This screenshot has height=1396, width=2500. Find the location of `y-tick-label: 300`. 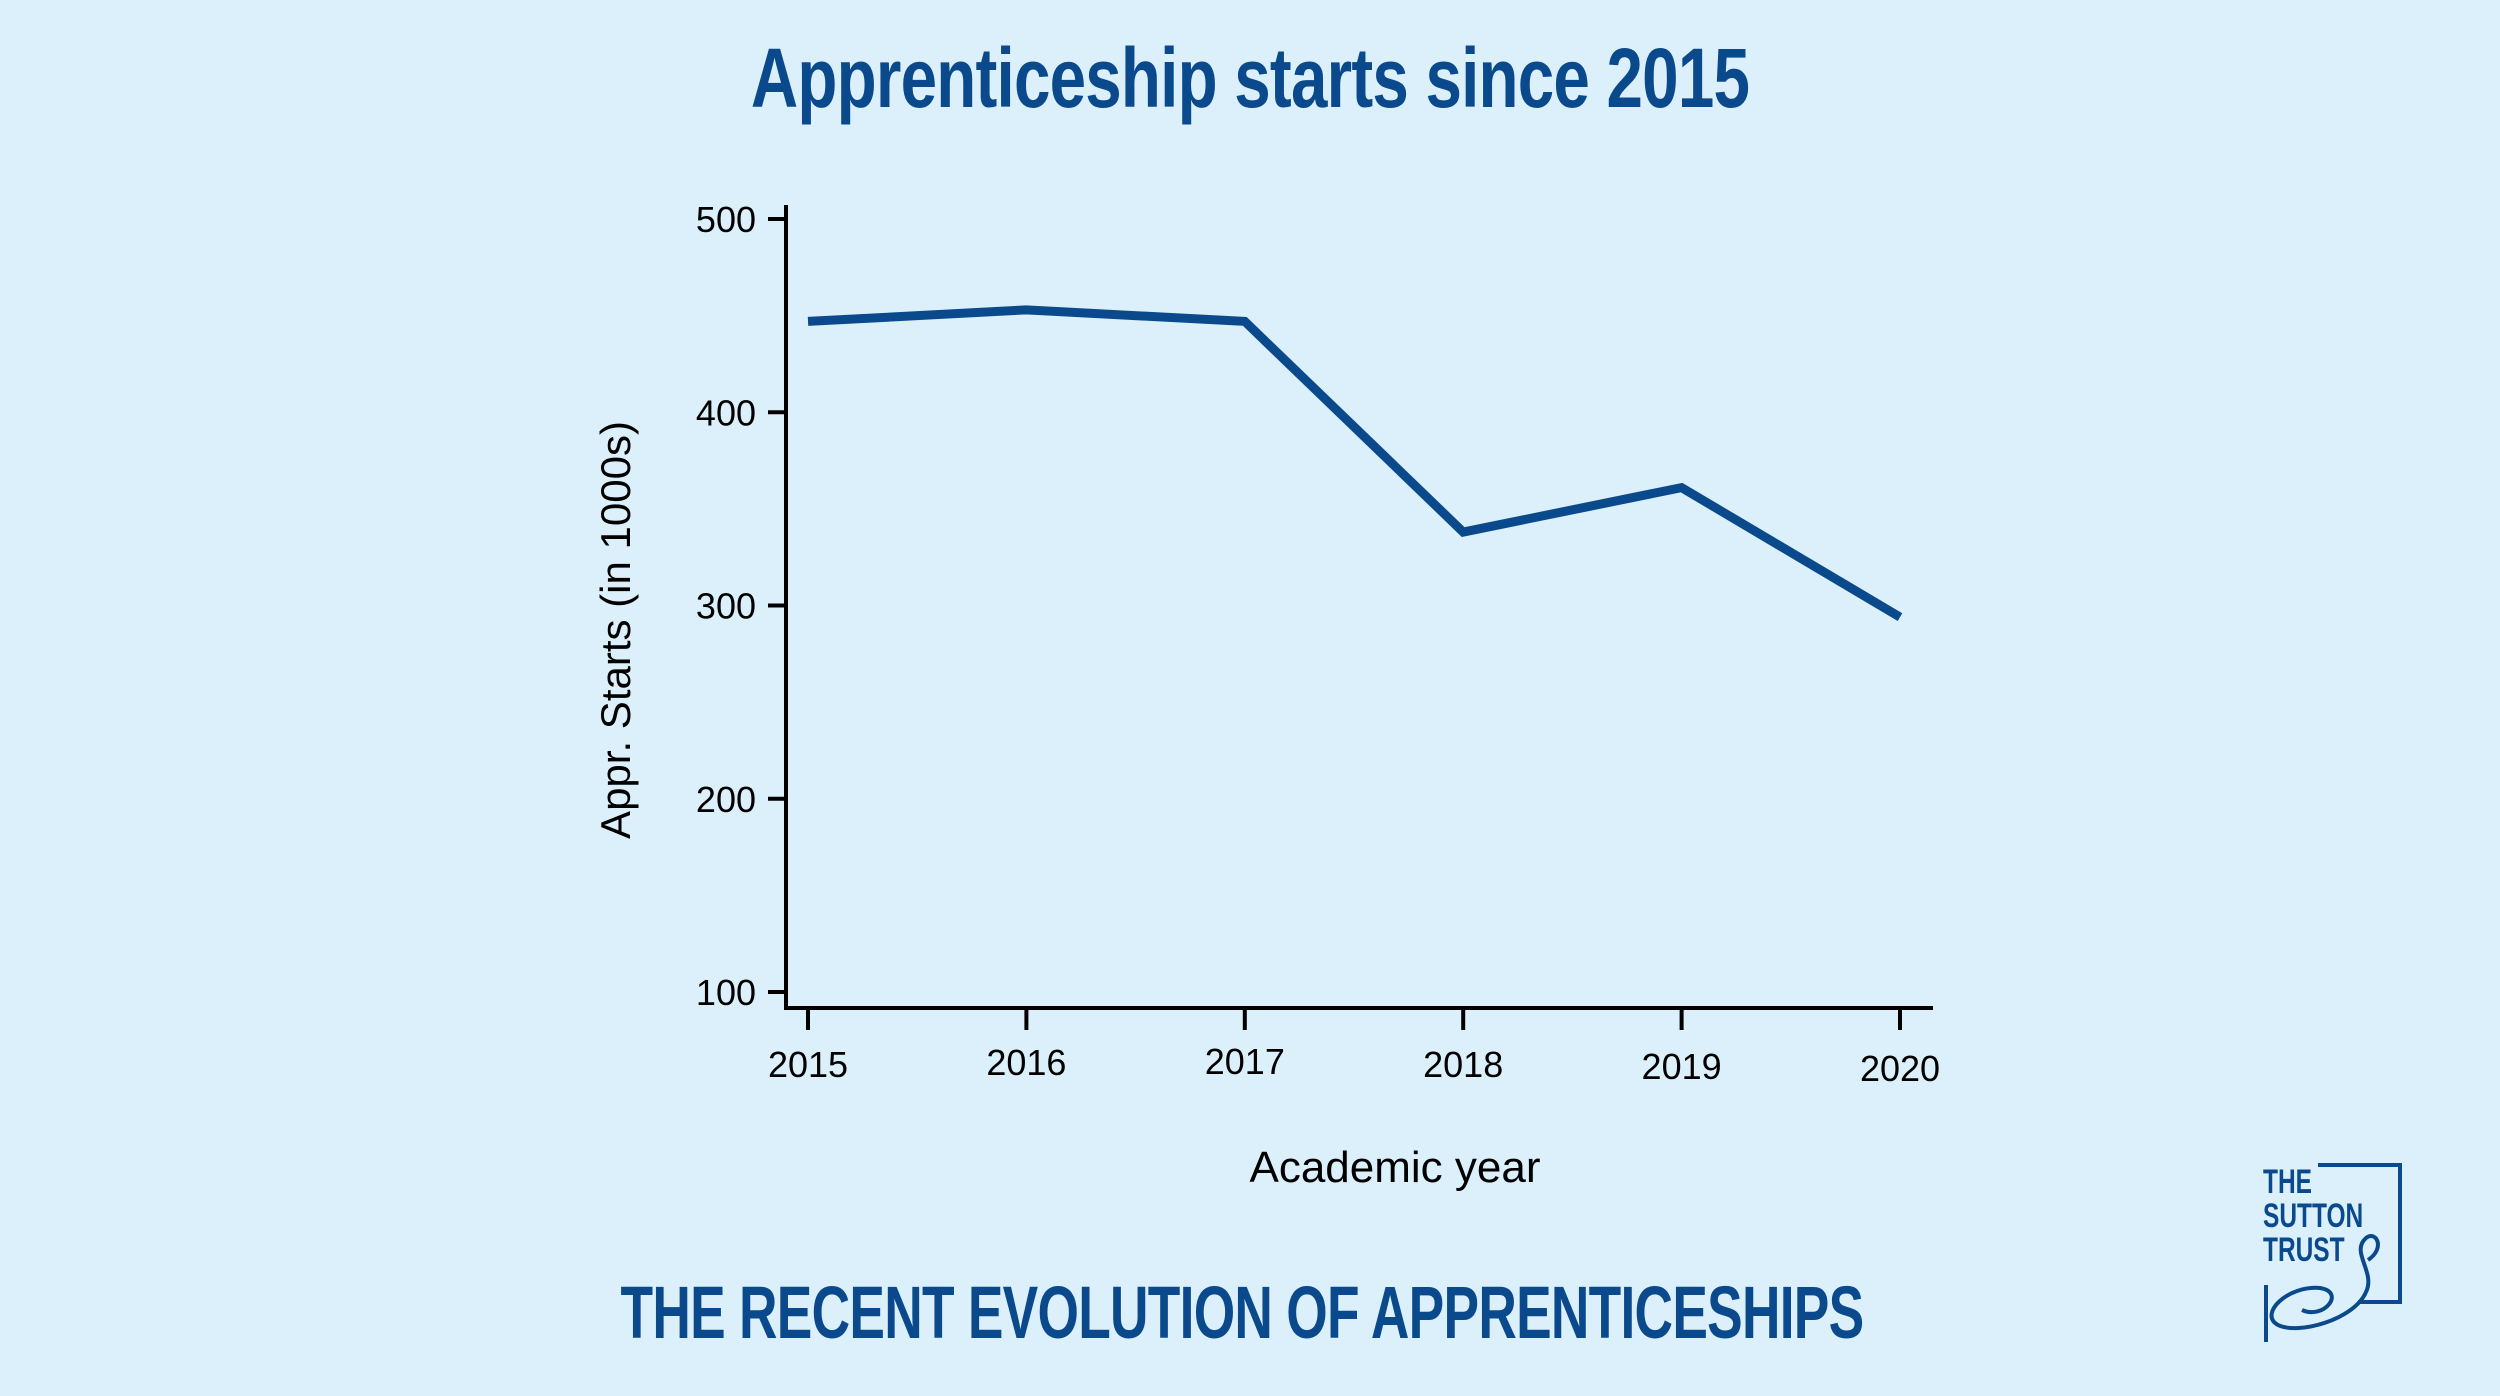

y-tick-label: 300 is located at coordinates (726, 606).